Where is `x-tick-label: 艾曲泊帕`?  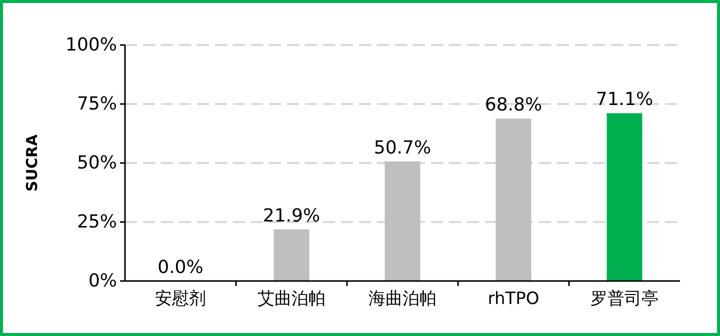 x-tick-label: 艾曲泊帕 is located at coordinates (292, 299).